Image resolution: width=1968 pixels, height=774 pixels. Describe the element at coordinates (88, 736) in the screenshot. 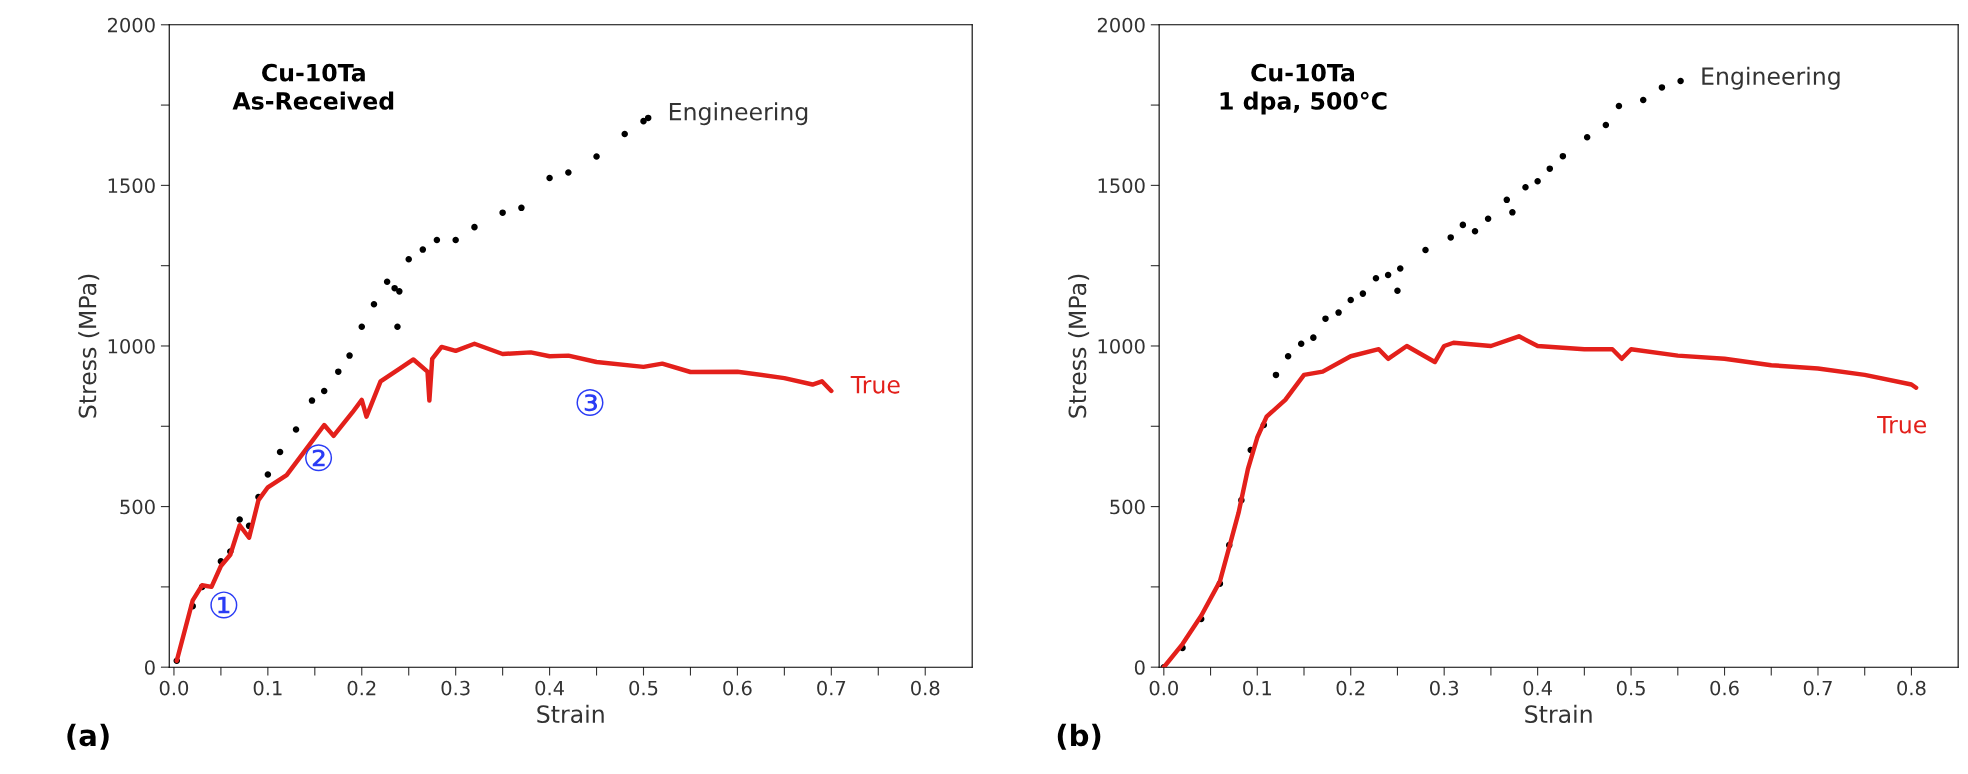

I see `text: (a)` at that location.